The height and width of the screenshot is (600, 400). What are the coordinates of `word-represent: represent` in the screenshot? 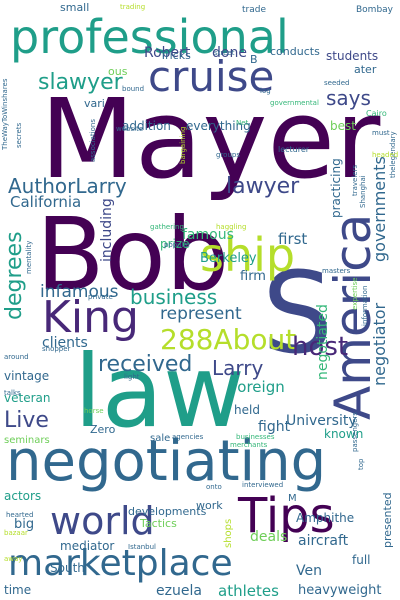 It's located at (201, 314).